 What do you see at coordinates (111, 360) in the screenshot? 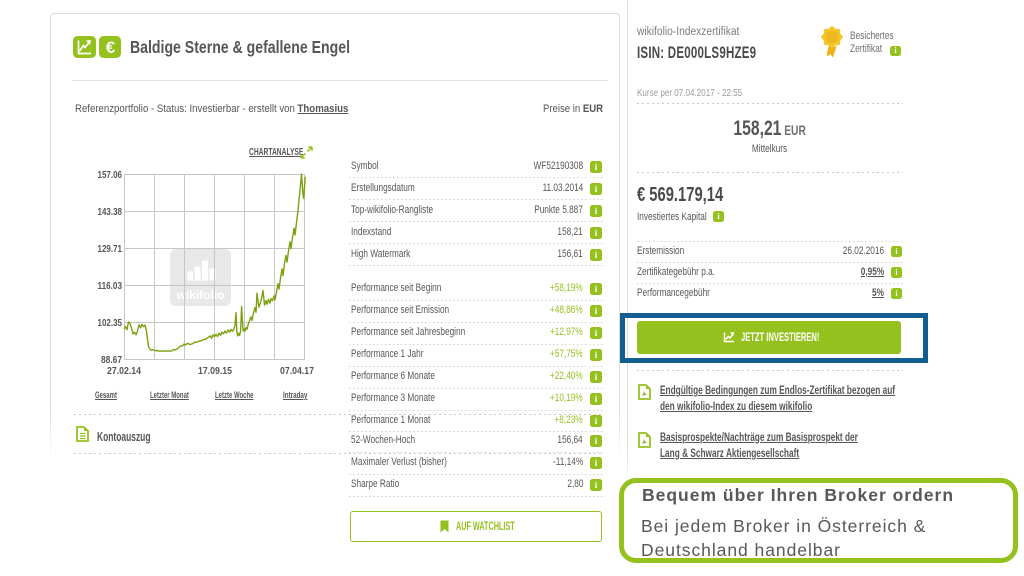
I see `svg-text: 88.67` at bounding box center [111, 360].